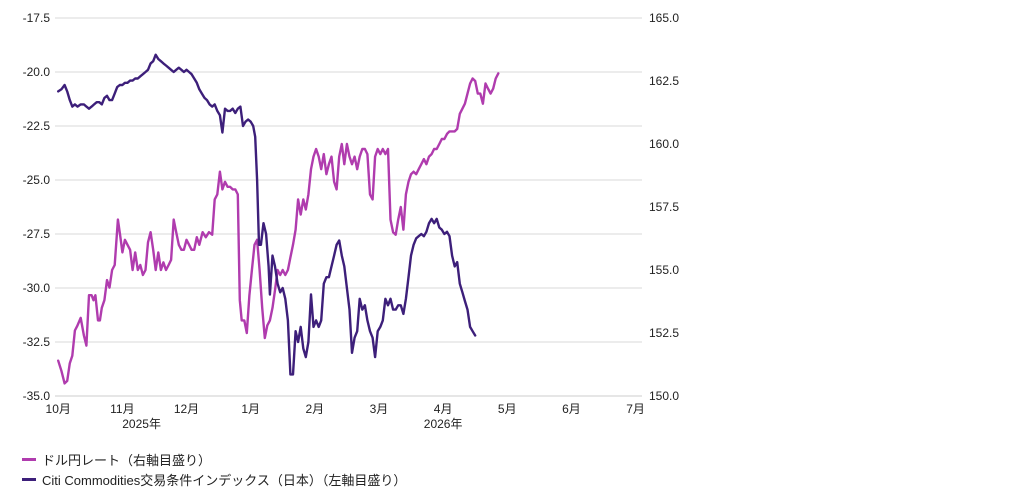 Image resolution: width=1015 pixels, height=491 pixels. What do you see at coordinates (122, 409) in the screenshot?
I see `x-month-label: 11月` at bounding box center [122, 409].